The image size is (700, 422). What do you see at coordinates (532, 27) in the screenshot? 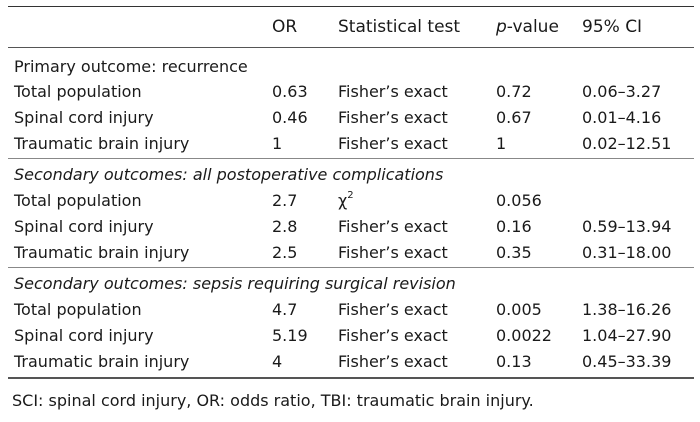
I see `header-p-suffix: -value` at bounding box center [532, 27].